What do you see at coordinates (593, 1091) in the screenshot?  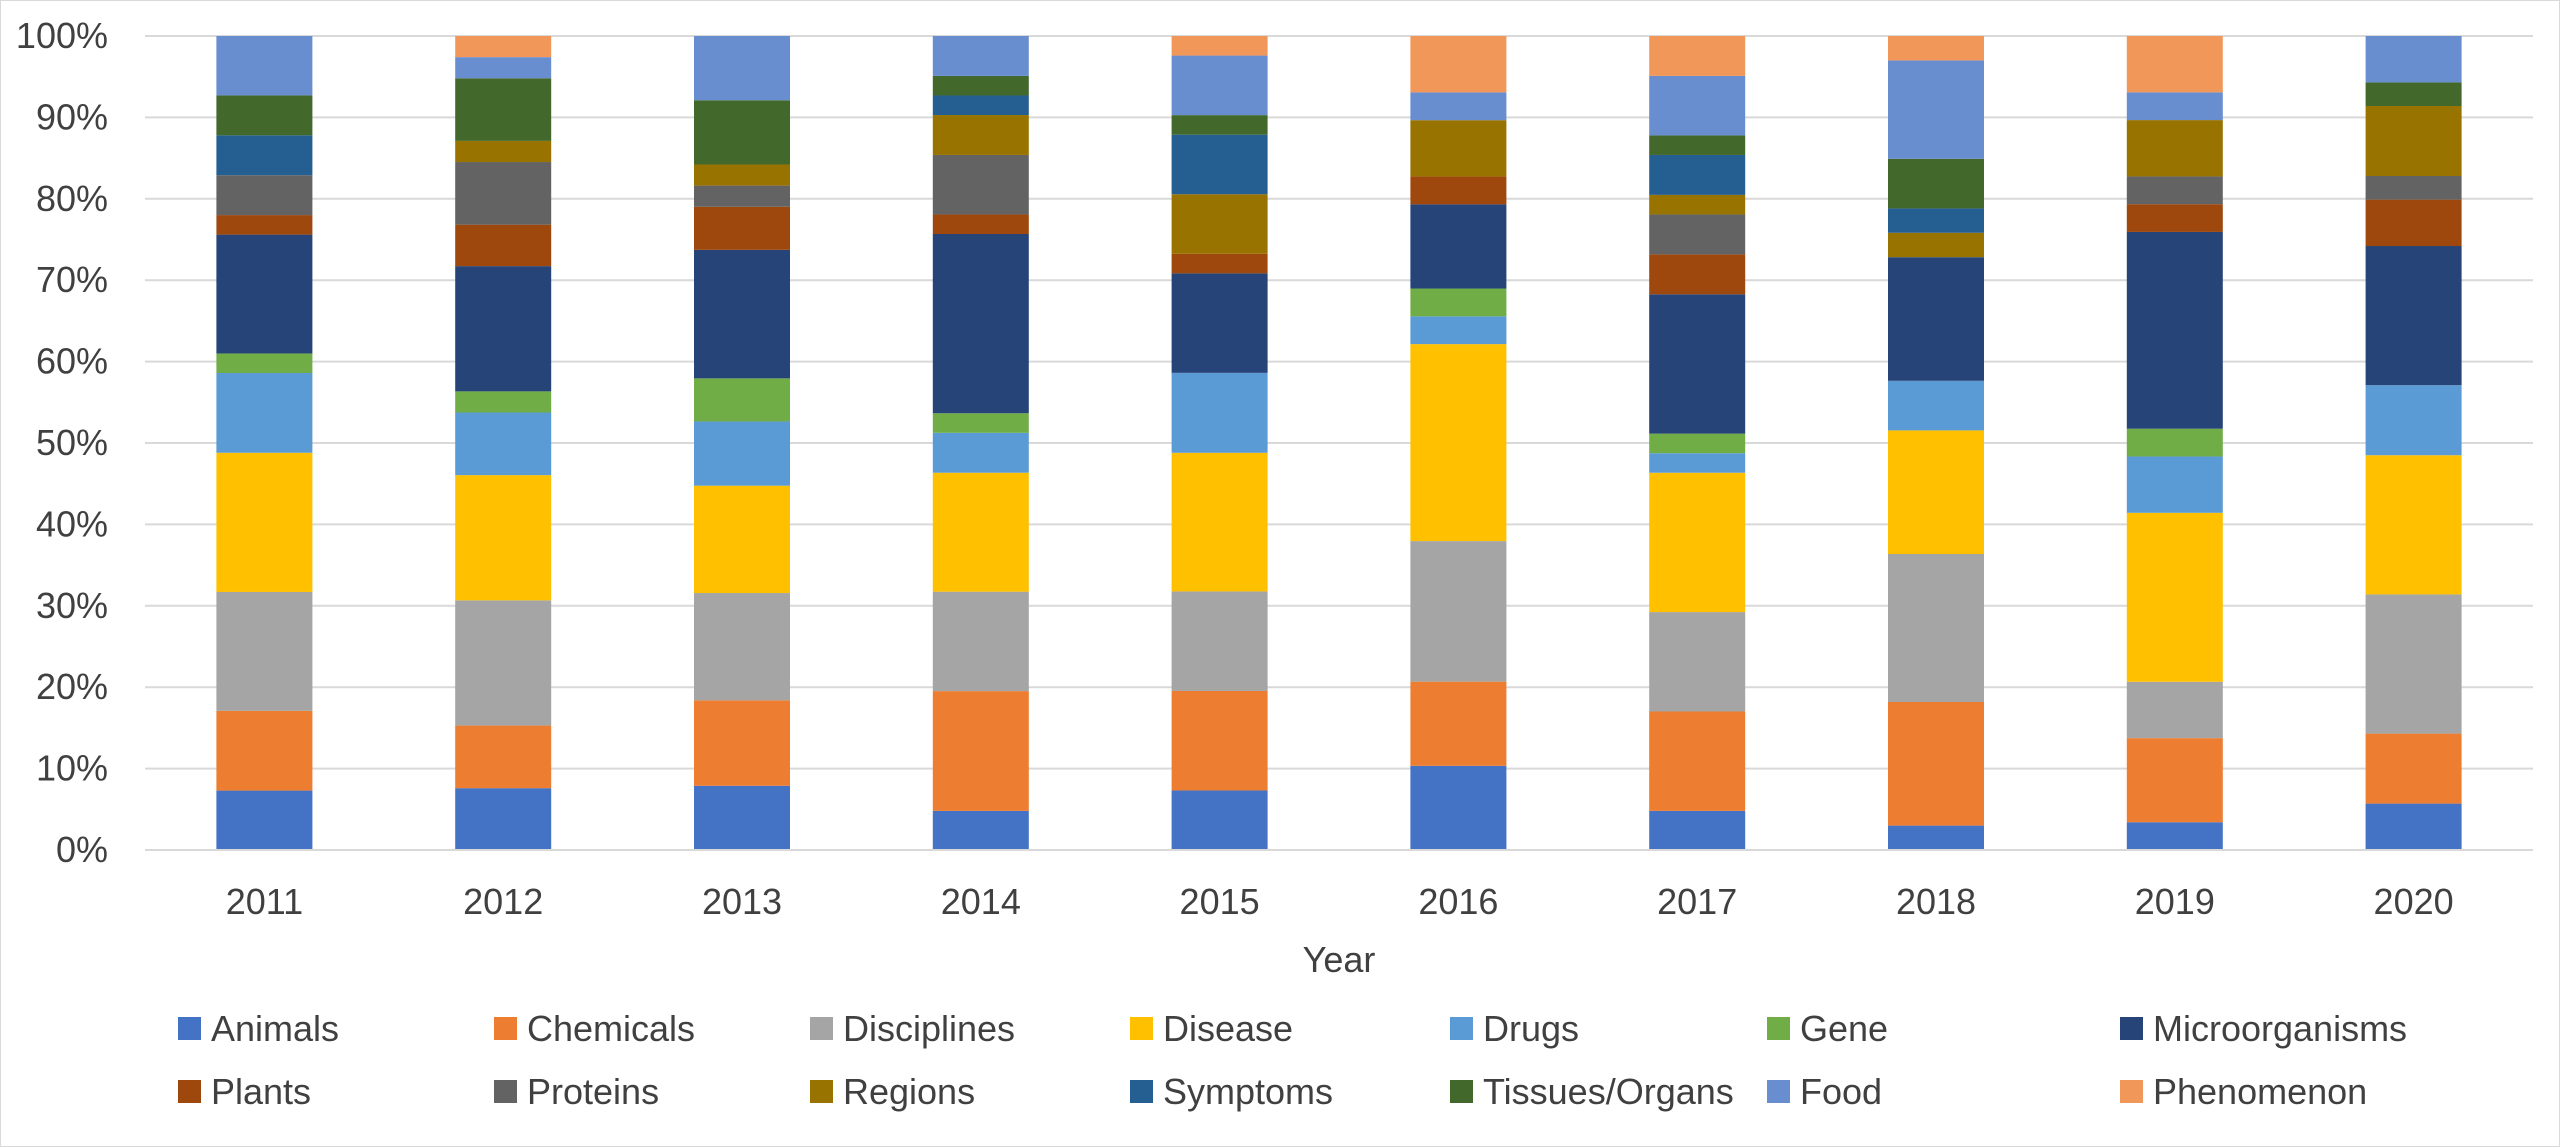 I see `legend-label-proteins: Proteins` at bounding box center [593, 1091].